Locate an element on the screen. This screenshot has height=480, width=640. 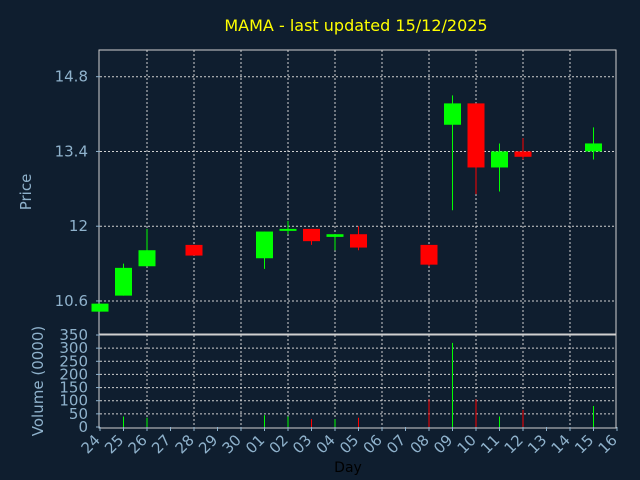
volume-bars is located at coordinates (358, 384).